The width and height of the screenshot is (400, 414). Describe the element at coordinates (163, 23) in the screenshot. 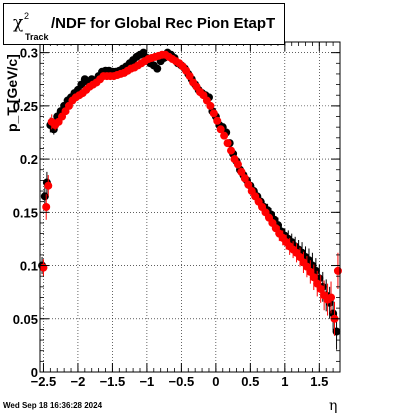

I see `chart-title: /NDF for Global Rec Pion EtapT` at that location.